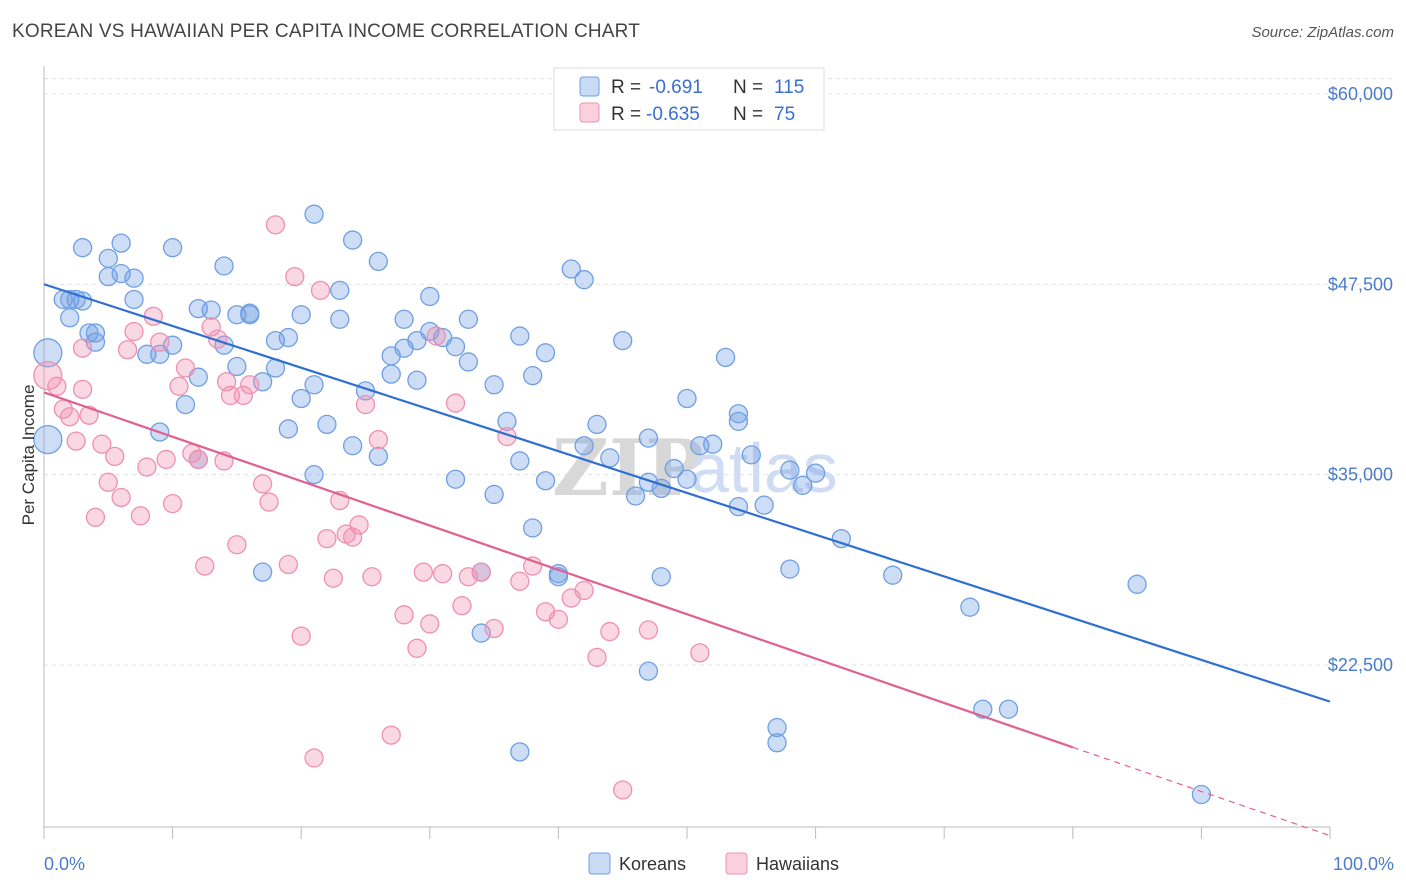 This screenshot has height=892, width=1406. Describe the element at coordinates (1322, 32) in the screenshot. I see `source-label: Source: ZipAtlas.com` at that location.